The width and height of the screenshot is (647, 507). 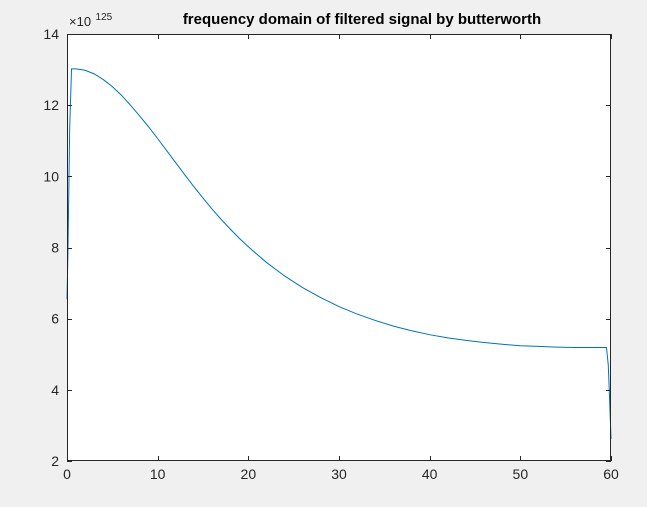 What do you see at coordinates (430, 474) in the screenshot?
I see `x-tick-label: 40` at bounding box center [430, 474].